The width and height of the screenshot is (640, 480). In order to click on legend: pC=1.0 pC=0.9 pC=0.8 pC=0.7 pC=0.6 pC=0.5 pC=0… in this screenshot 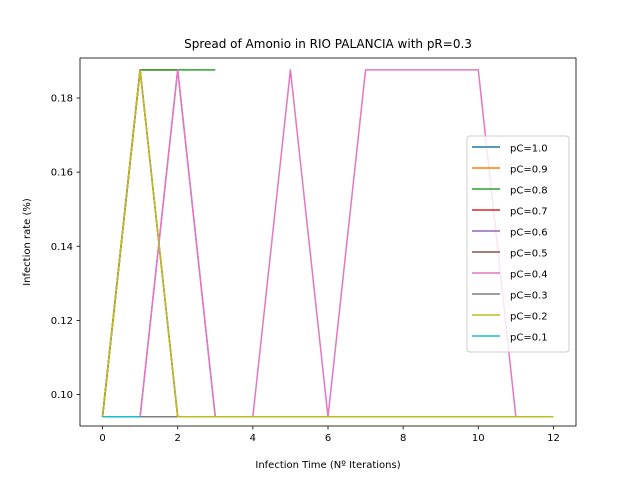, I will do `click(518, 244)`.